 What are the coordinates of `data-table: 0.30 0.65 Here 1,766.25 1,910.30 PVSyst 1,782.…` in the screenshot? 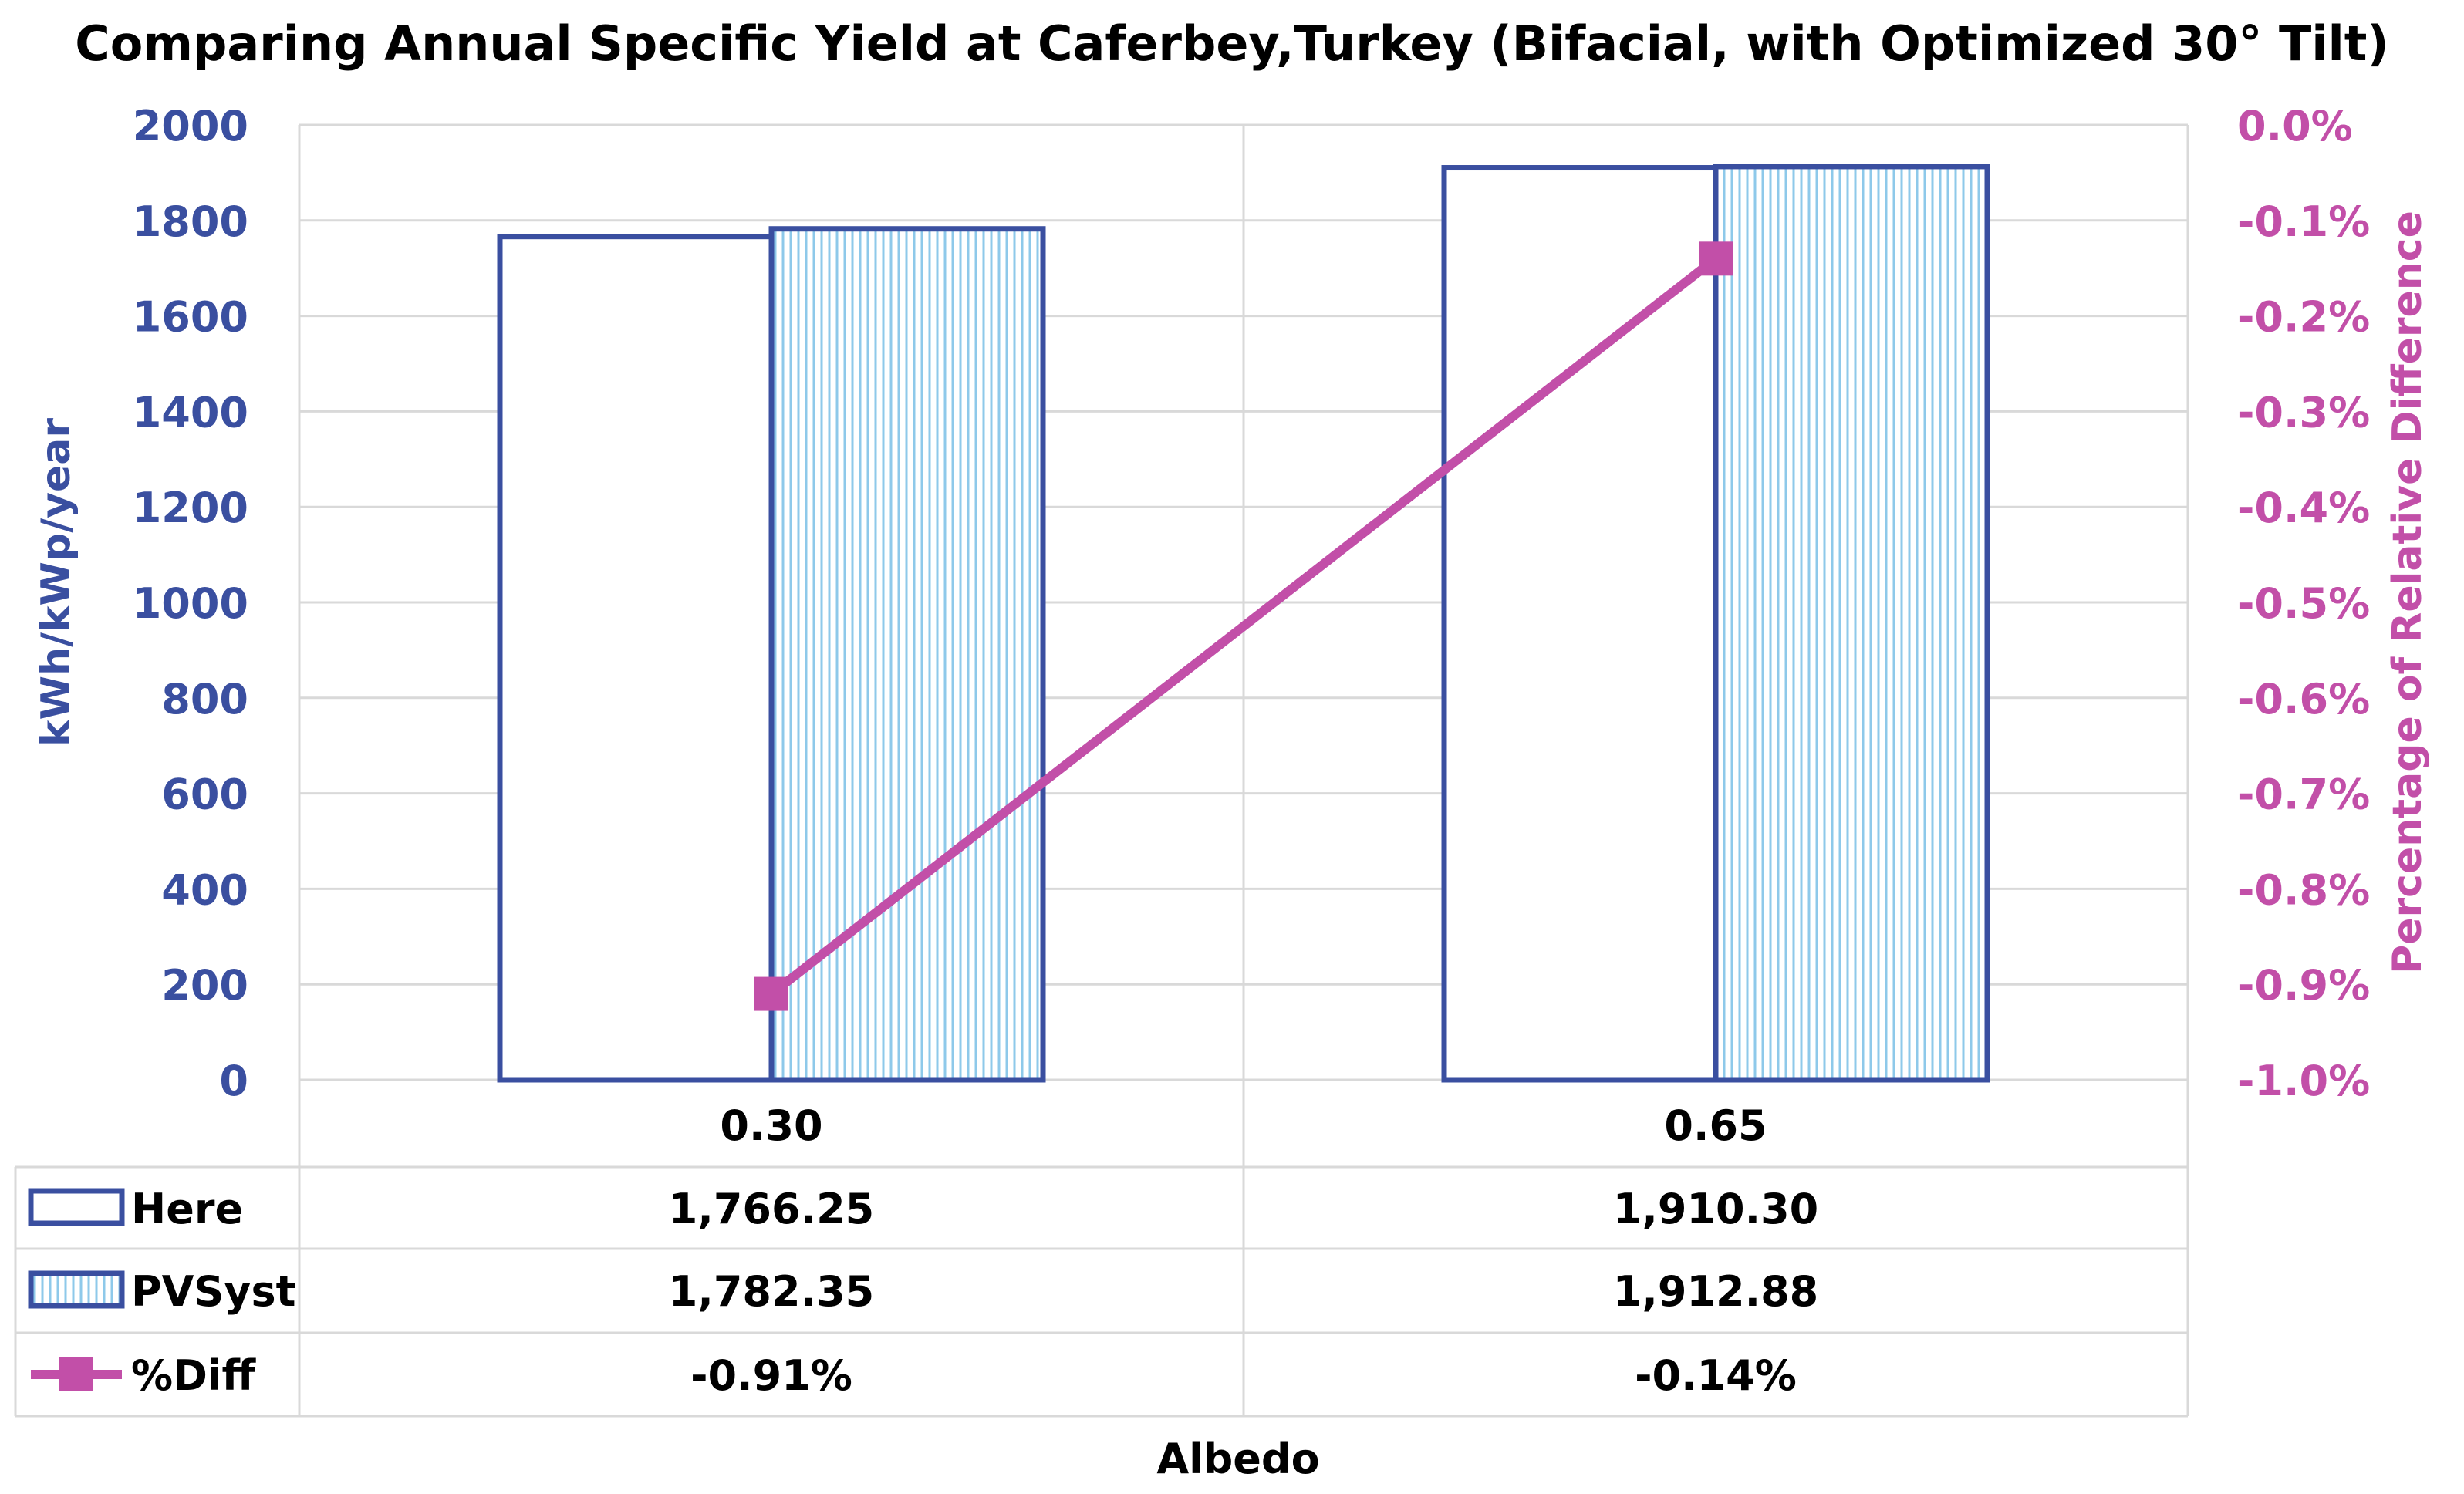 It's located at (923, 1250).